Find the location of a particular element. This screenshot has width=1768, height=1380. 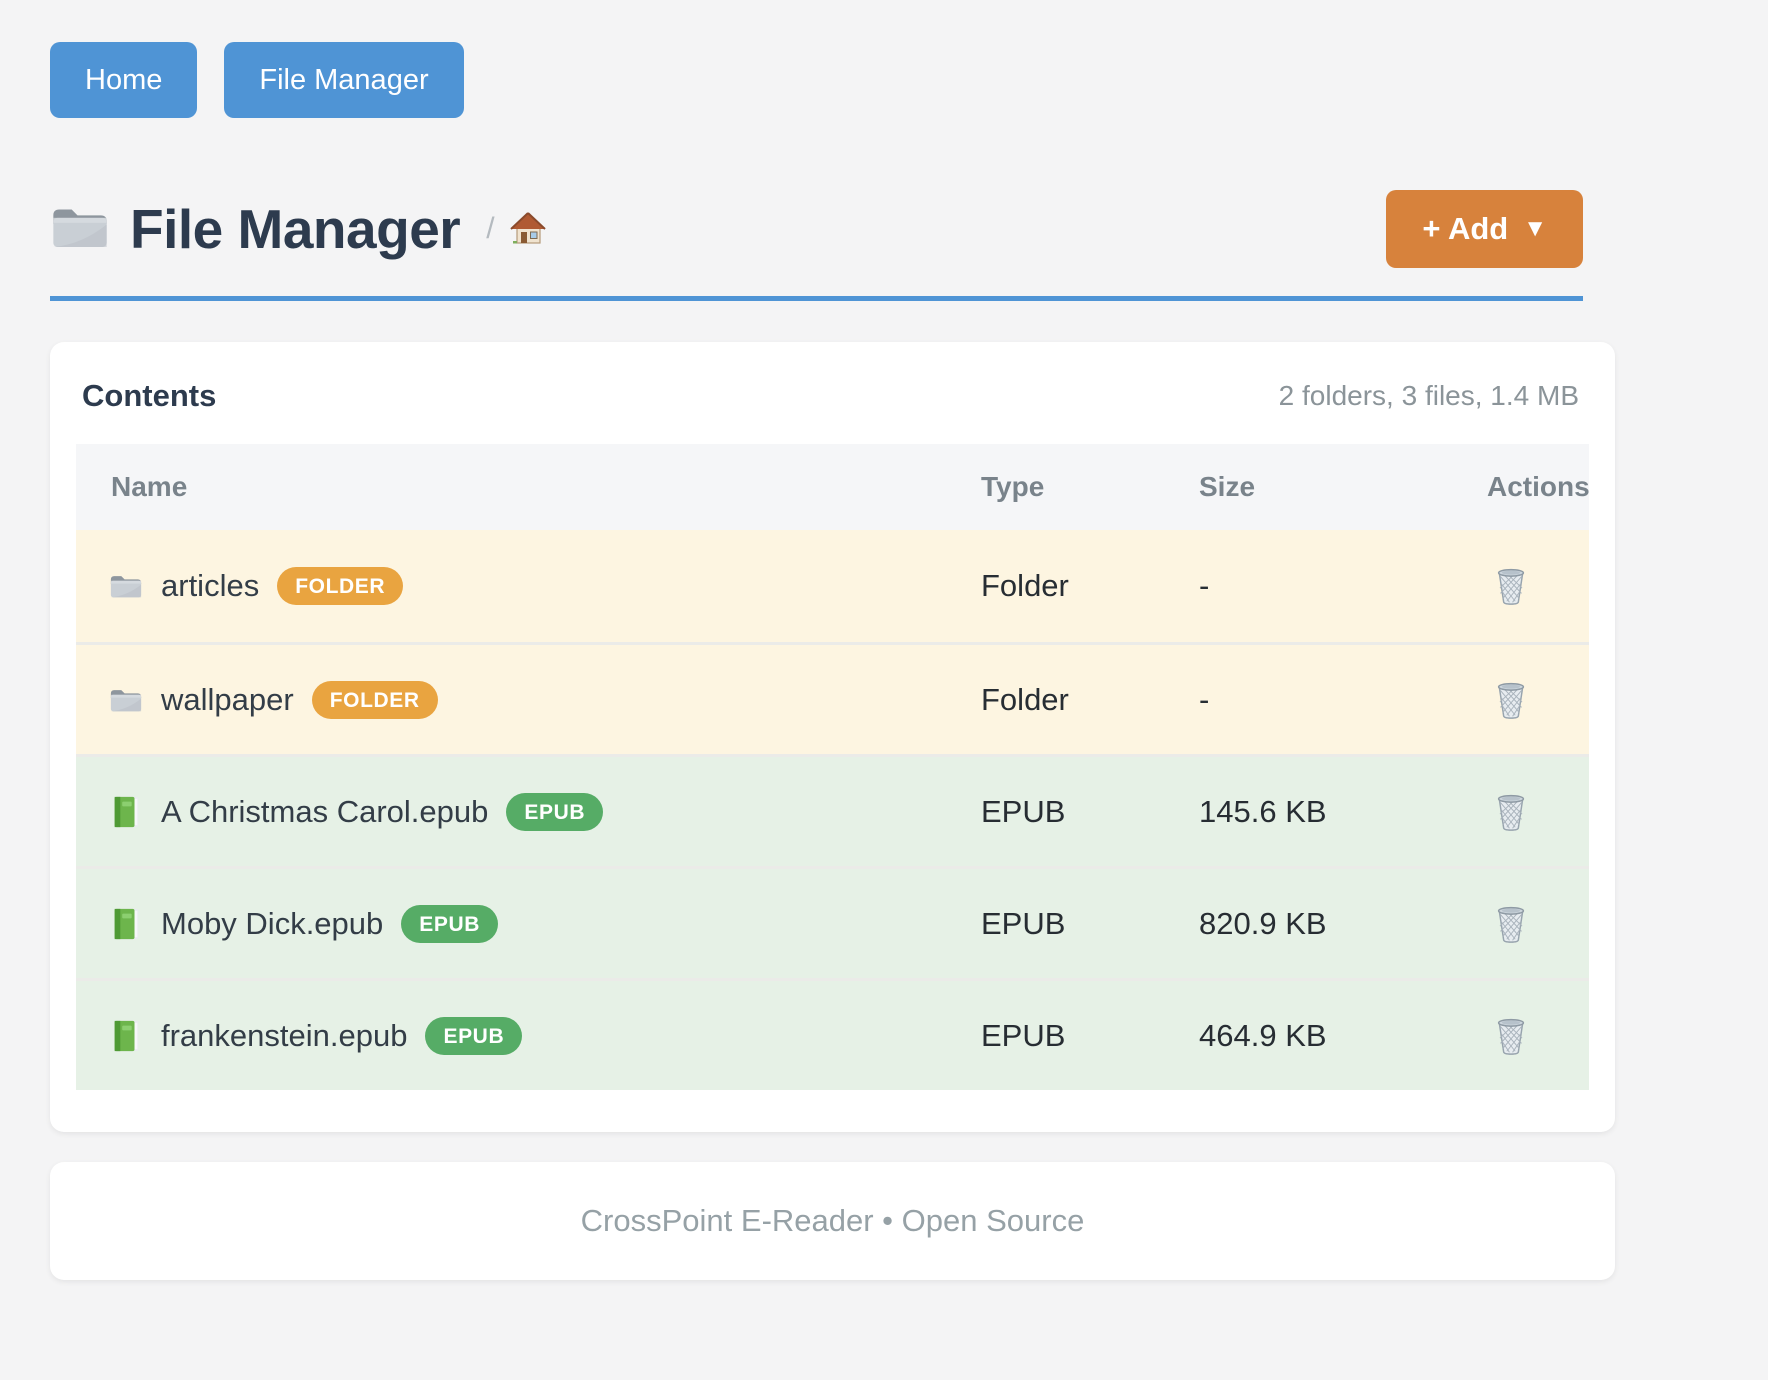

file-name-link: Moby Dick.epub is located at coordinates (272, 923).